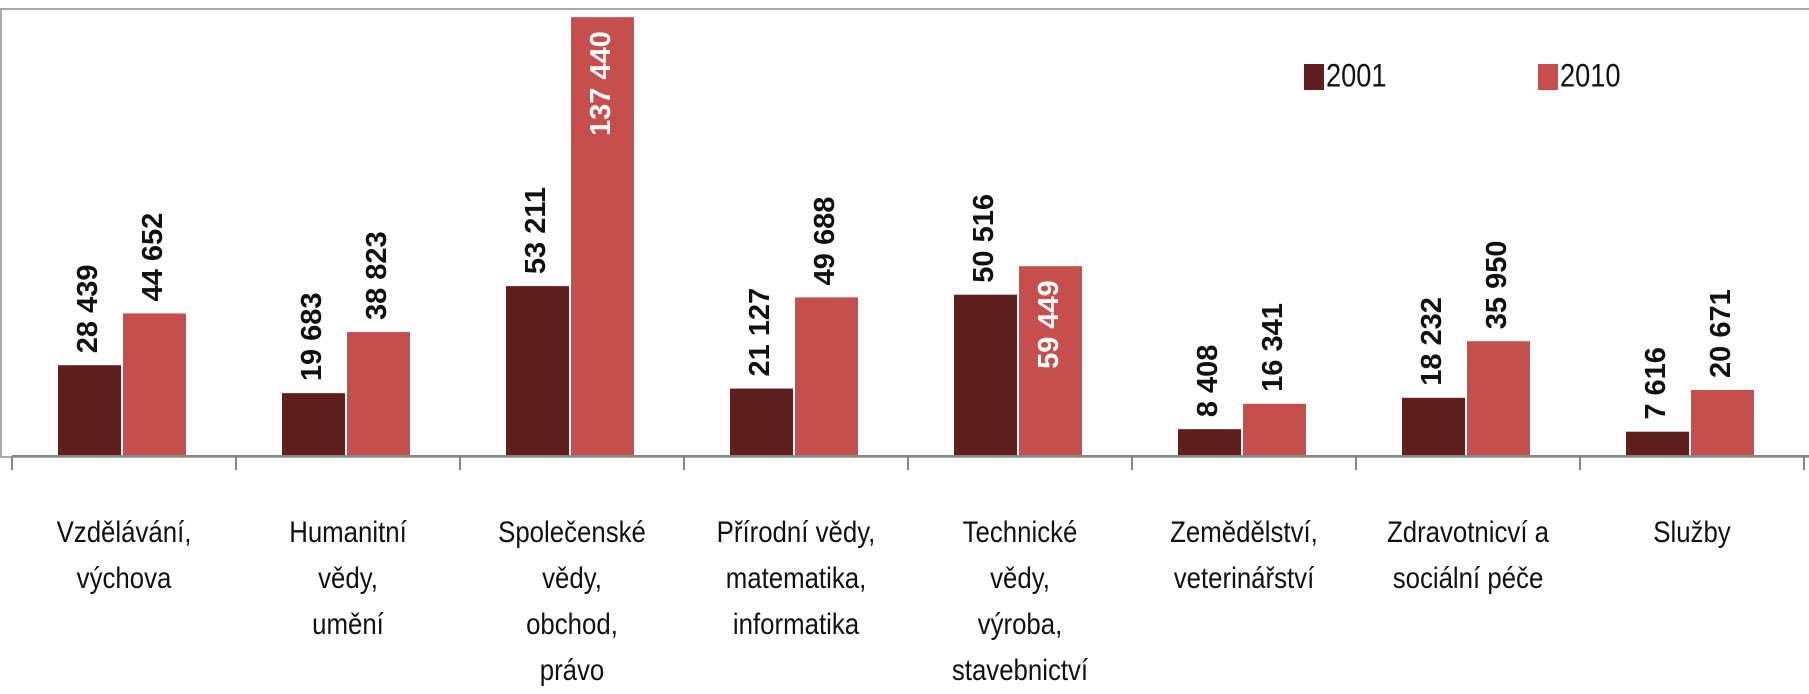  What do you see at coordinates (312, 336) in the screenshot?
I see `value-label: 19 683` at bounding box center [312, 336].